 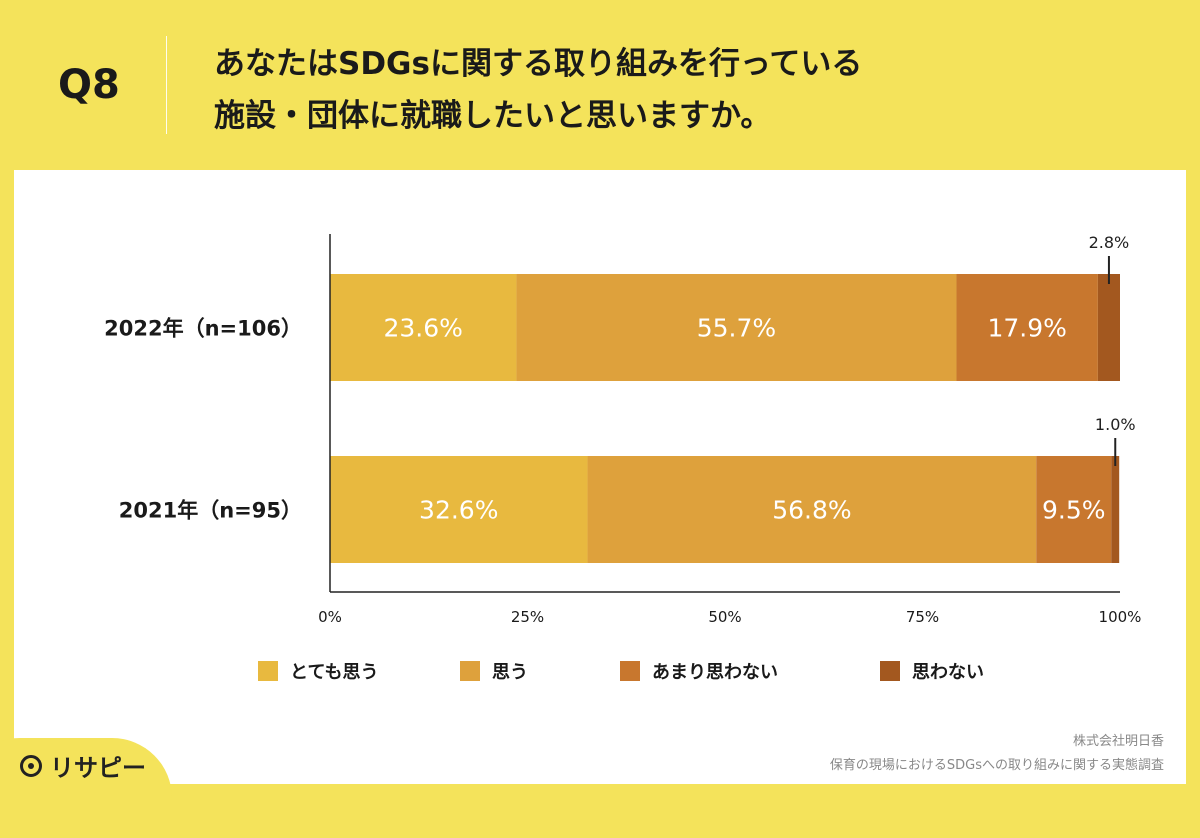 What do you see at coordinates (166, 85) in the screenshot?
I see `header-divider` at bounding box center [166, 85].